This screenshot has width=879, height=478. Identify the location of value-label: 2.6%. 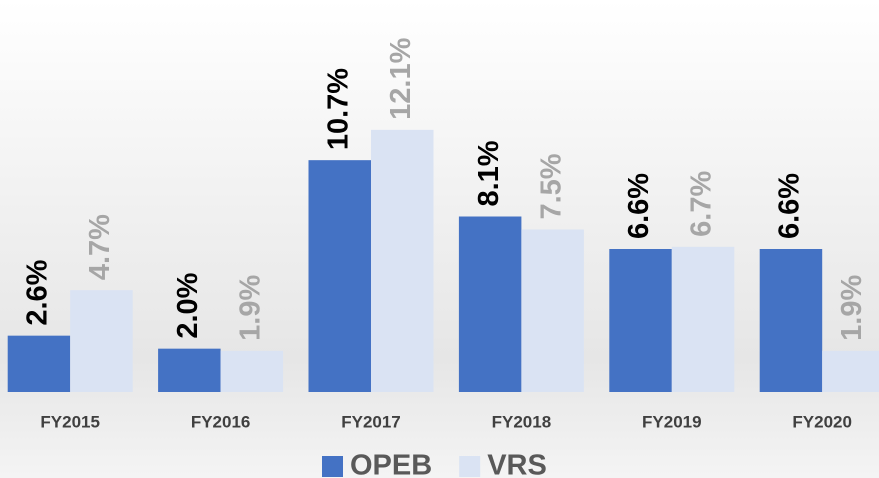
(38, 292).